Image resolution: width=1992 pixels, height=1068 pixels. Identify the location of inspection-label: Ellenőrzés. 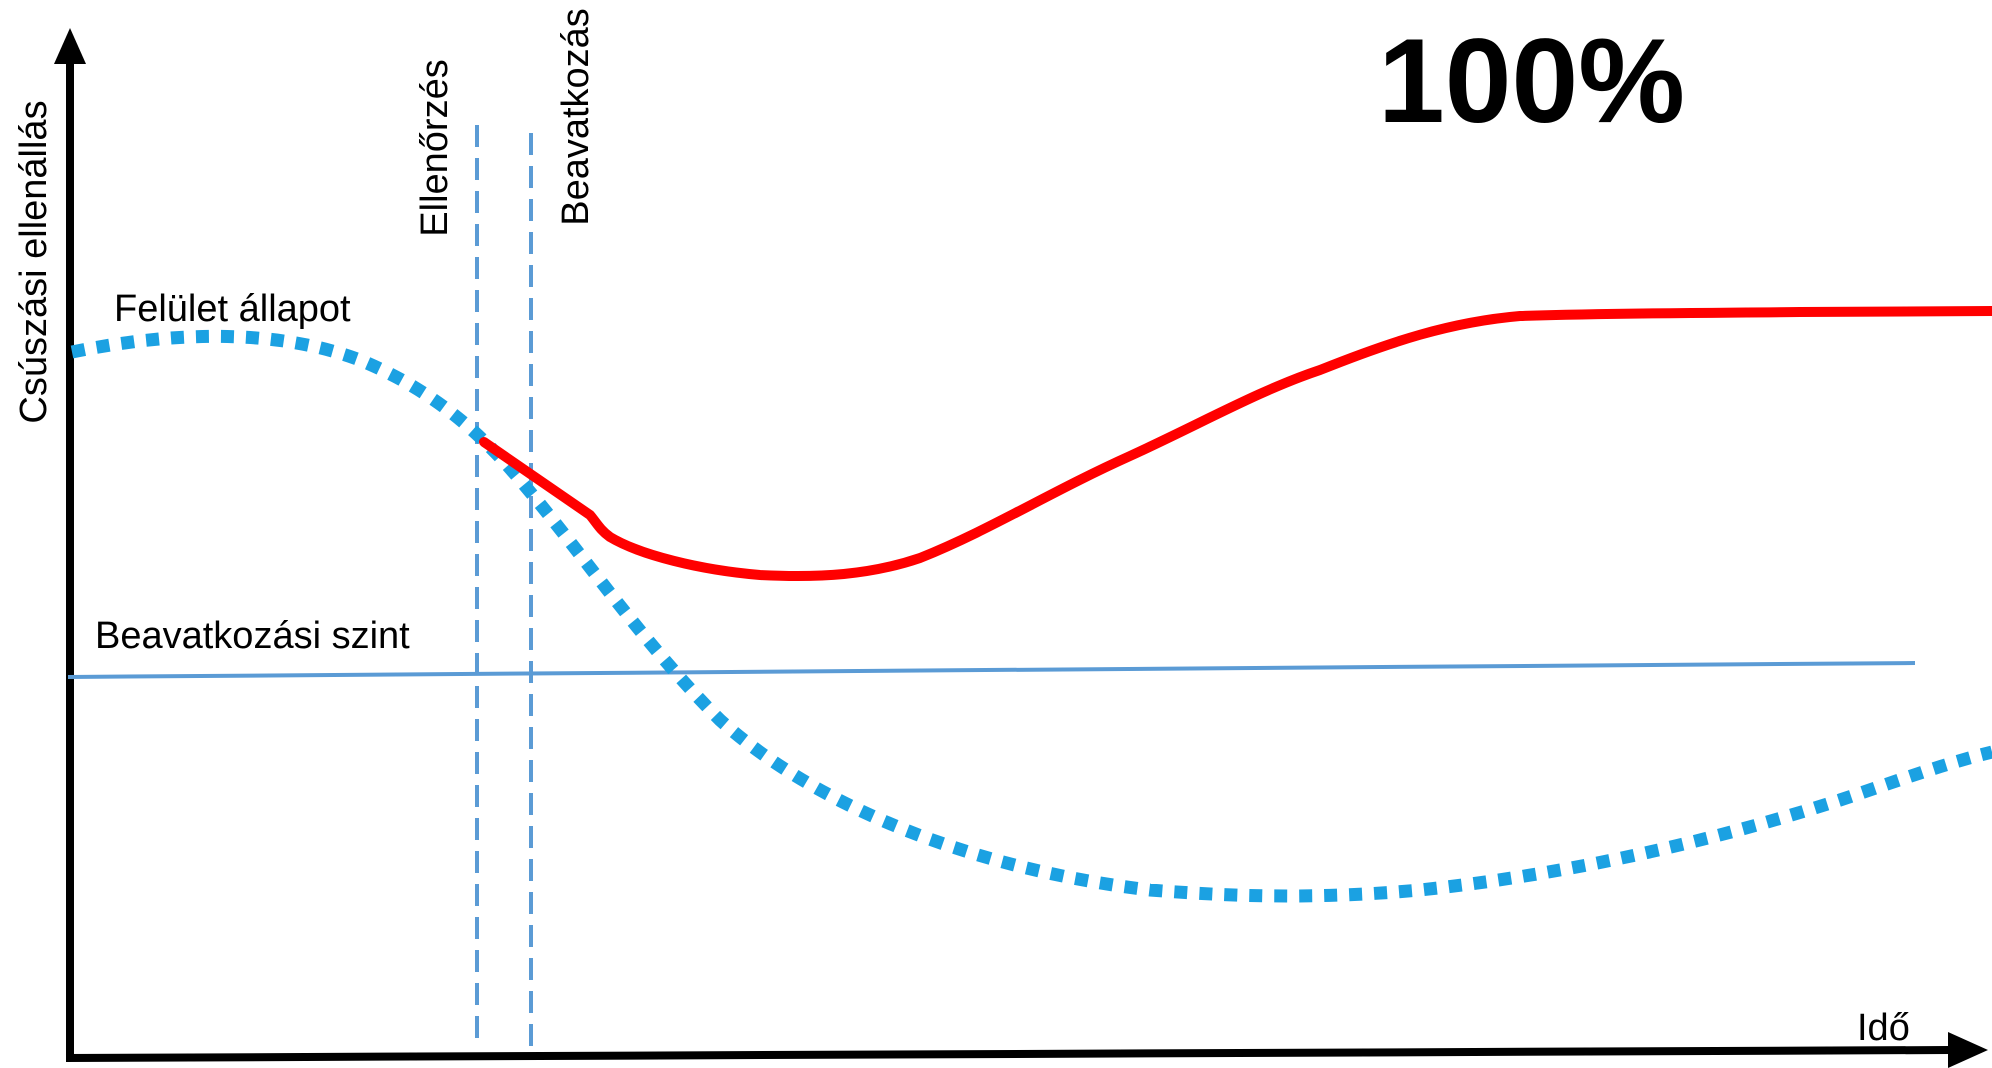
(435, 147).